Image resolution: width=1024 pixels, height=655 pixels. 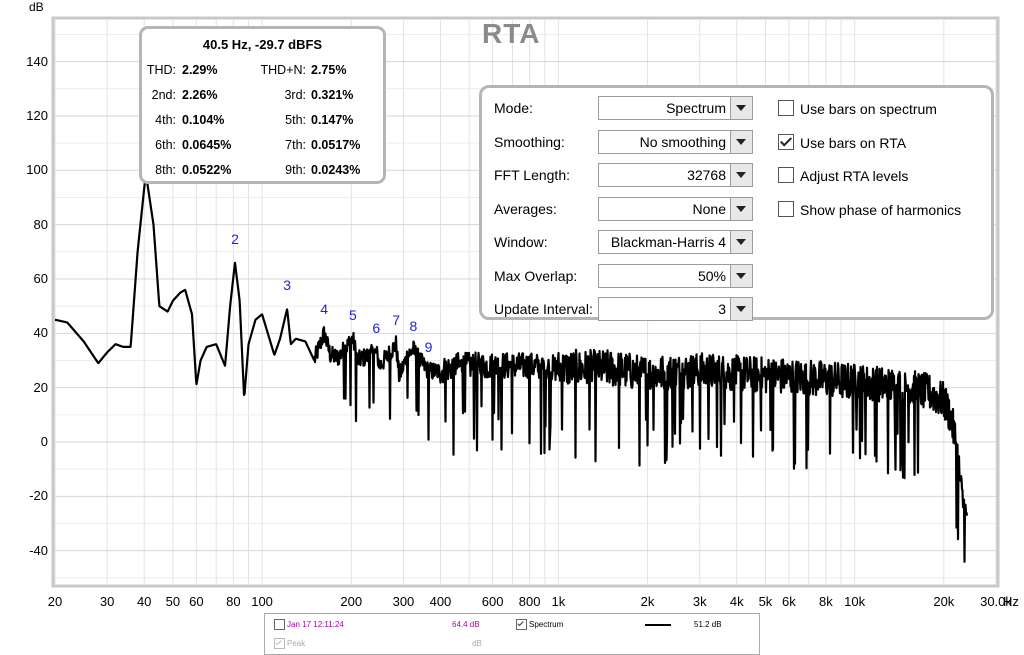 What do you see at coordinates (532, 175) in the screenshot?
I see `control-label: FFT Length:` at bounding box center [532, 175].